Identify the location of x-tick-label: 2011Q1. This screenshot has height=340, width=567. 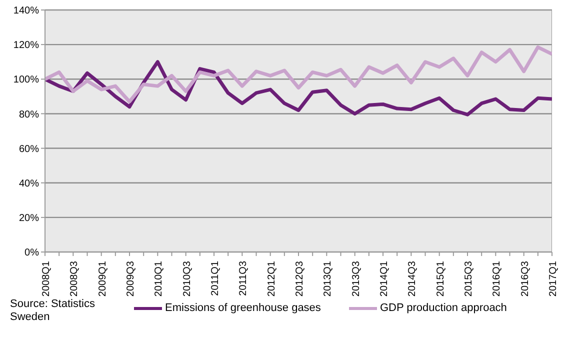
(215, 278).